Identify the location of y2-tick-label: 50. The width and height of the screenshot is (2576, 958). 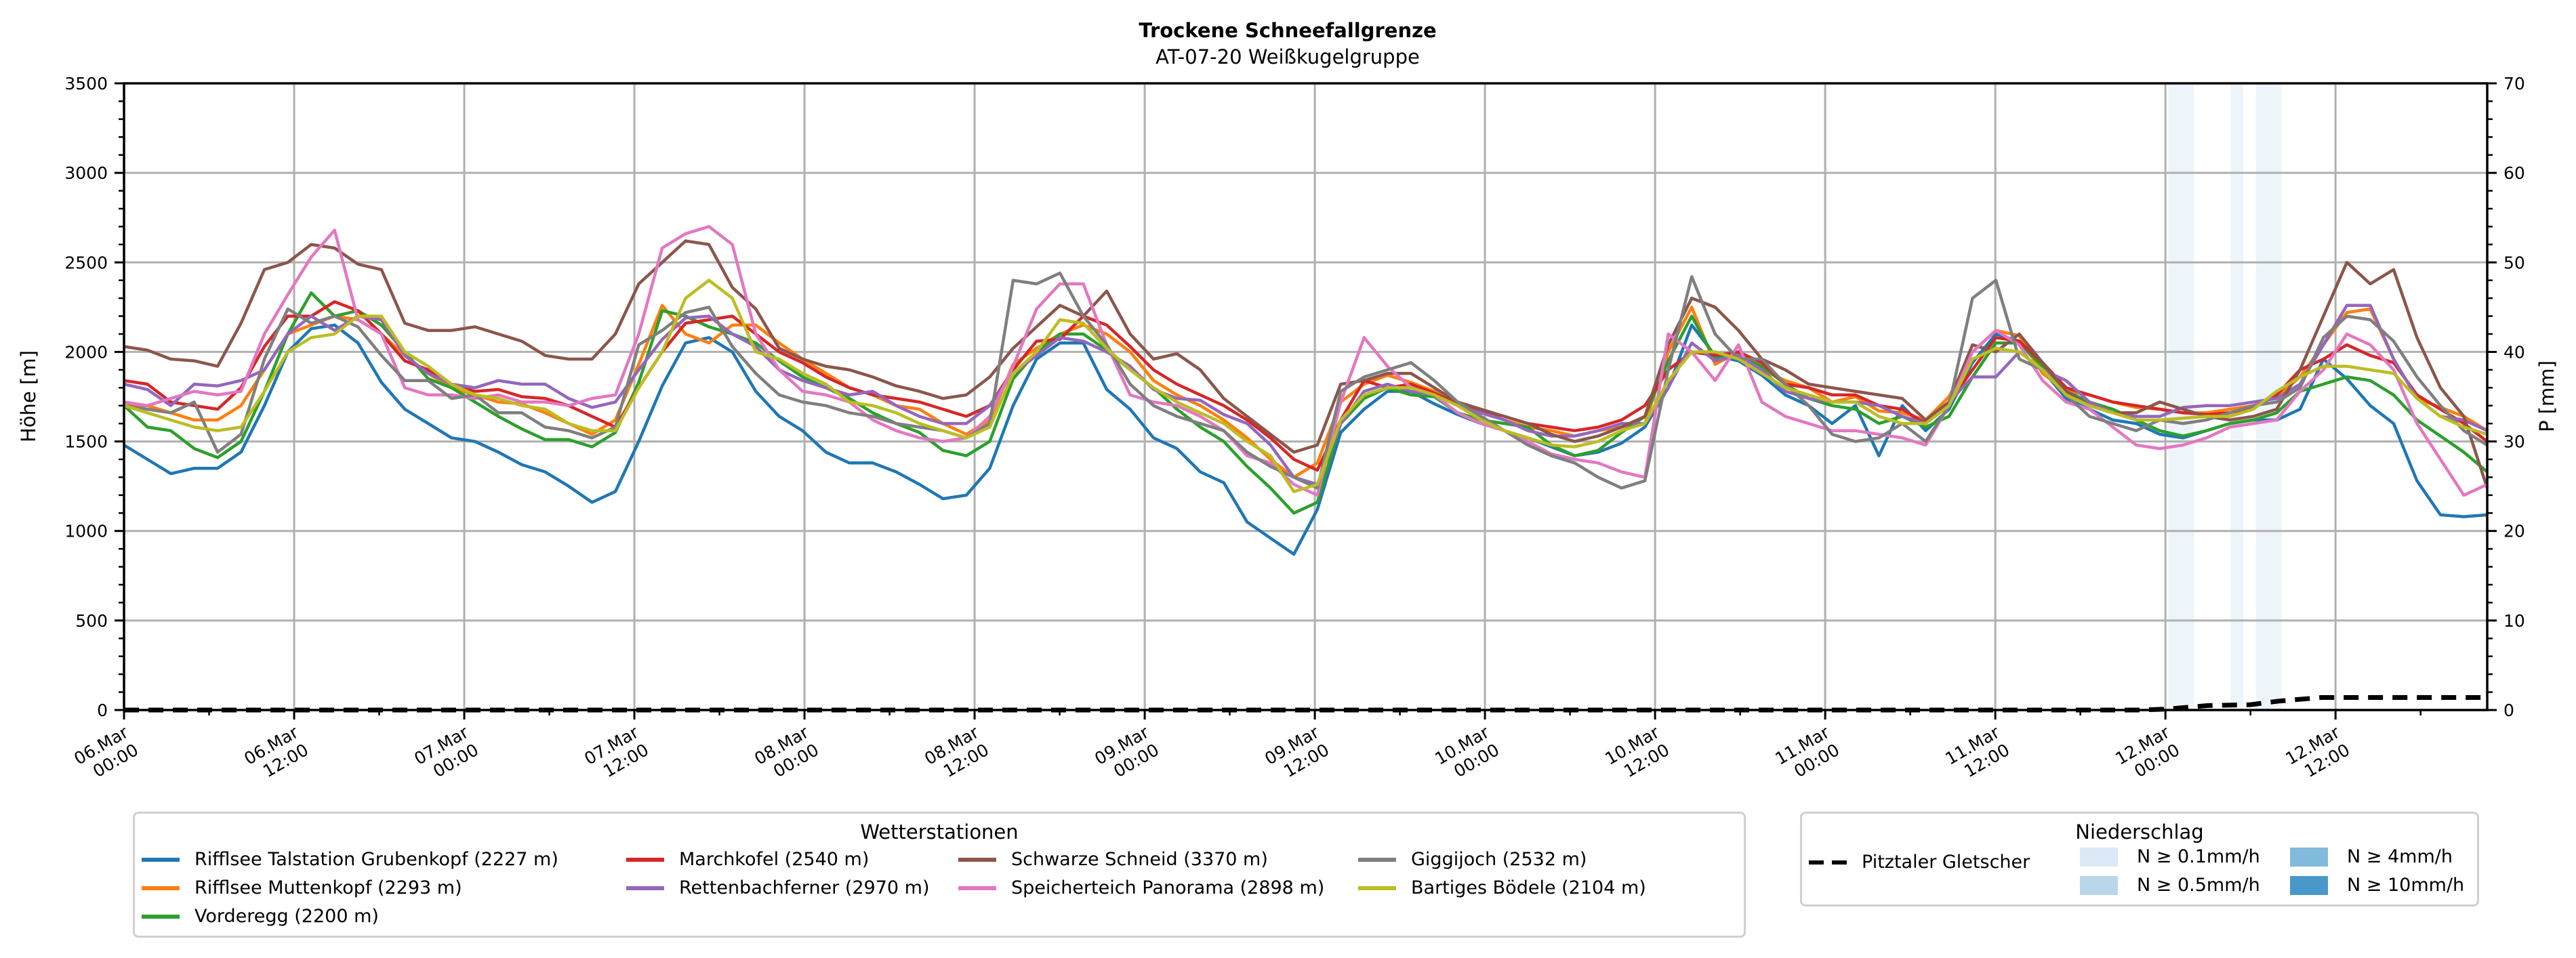
(2514, 262).